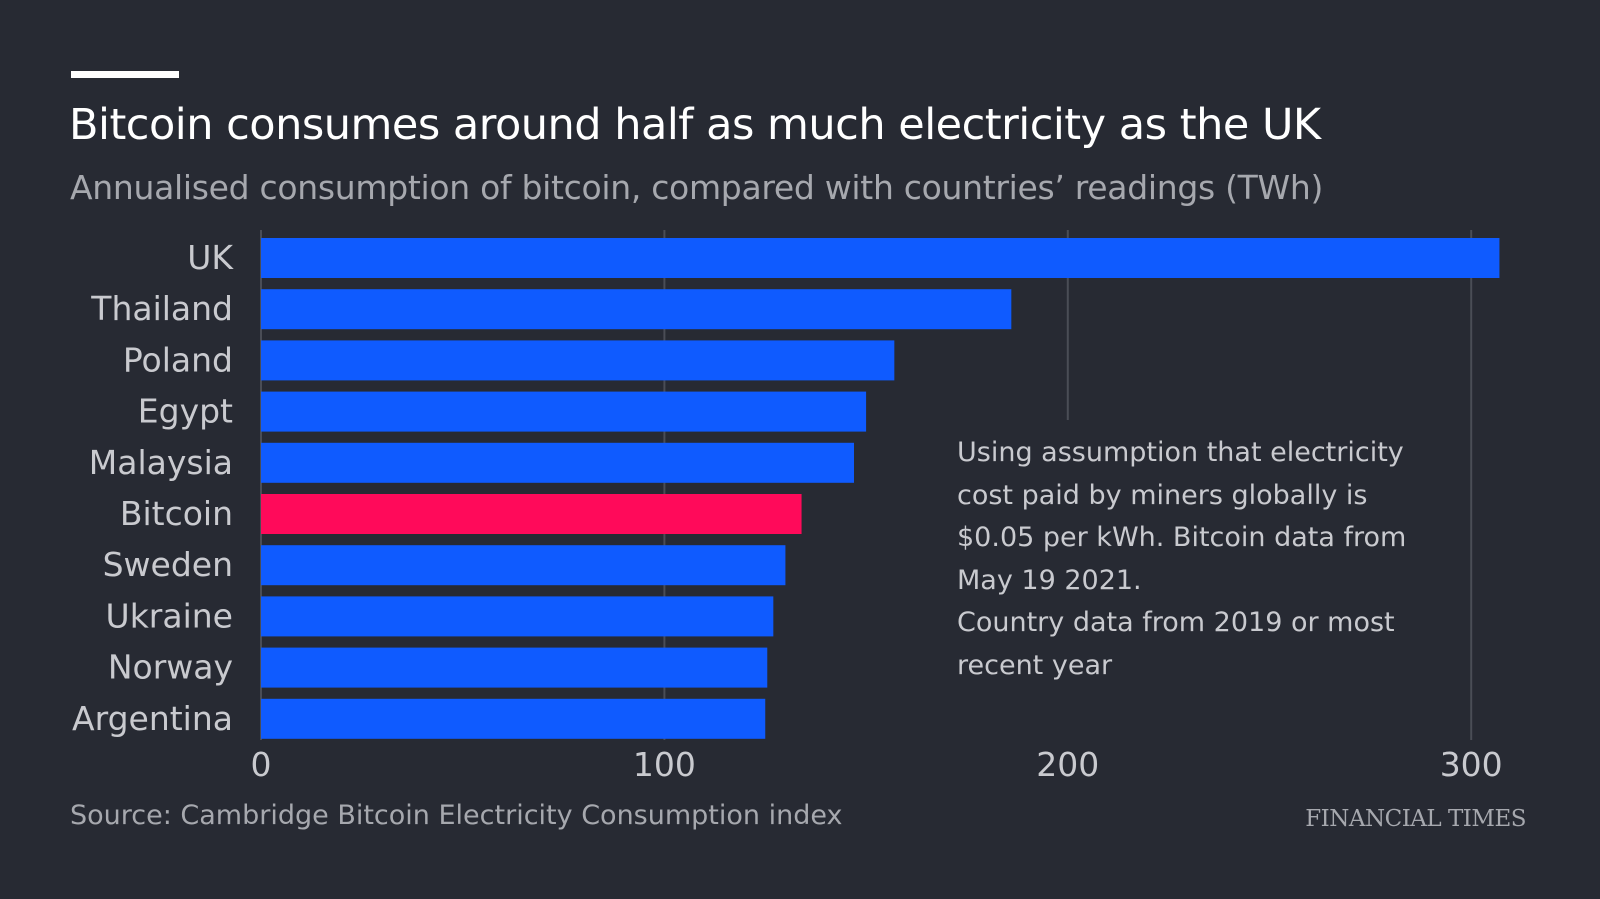 This screenshot has width=1600, height=899. Describe the element at coordinates (523, 565) in the screenshot. I see `bar-sweden` at that location.